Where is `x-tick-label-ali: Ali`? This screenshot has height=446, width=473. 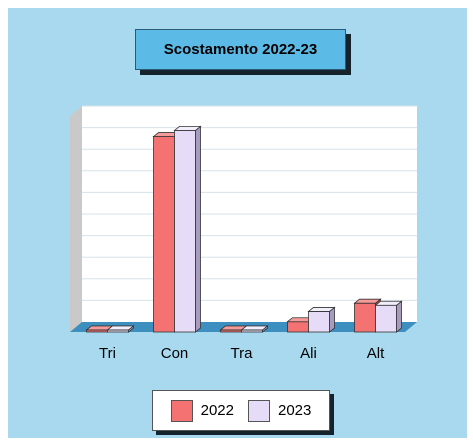
x-tick-label-ali: Ali is located at coordinates (308, 353).